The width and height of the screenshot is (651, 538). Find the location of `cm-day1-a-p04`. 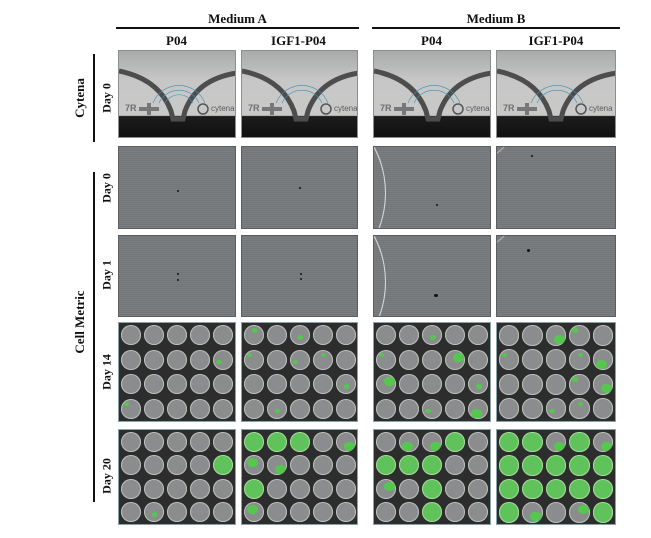

cm-day1-a-p04 is located at coordinates (177, 276).